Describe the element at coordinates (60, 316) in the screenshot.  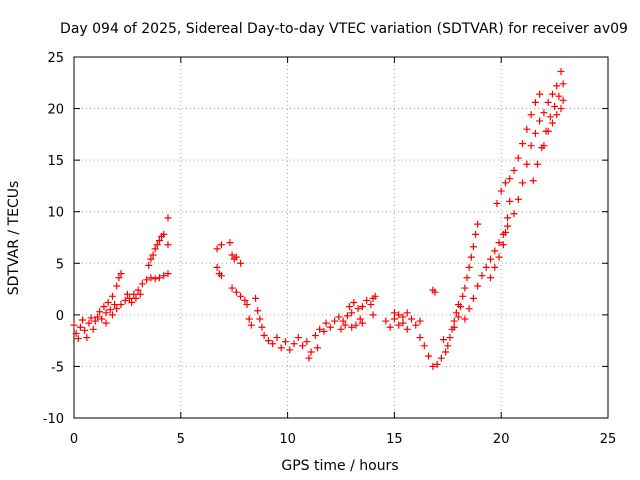
I see `y-tick-label: 0` at that location.